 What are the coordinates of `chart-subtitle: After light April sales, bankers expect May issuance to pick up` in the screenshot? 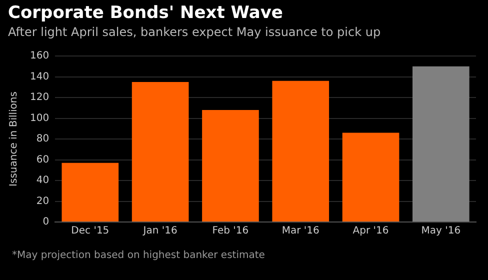 It's located at (194, 32).